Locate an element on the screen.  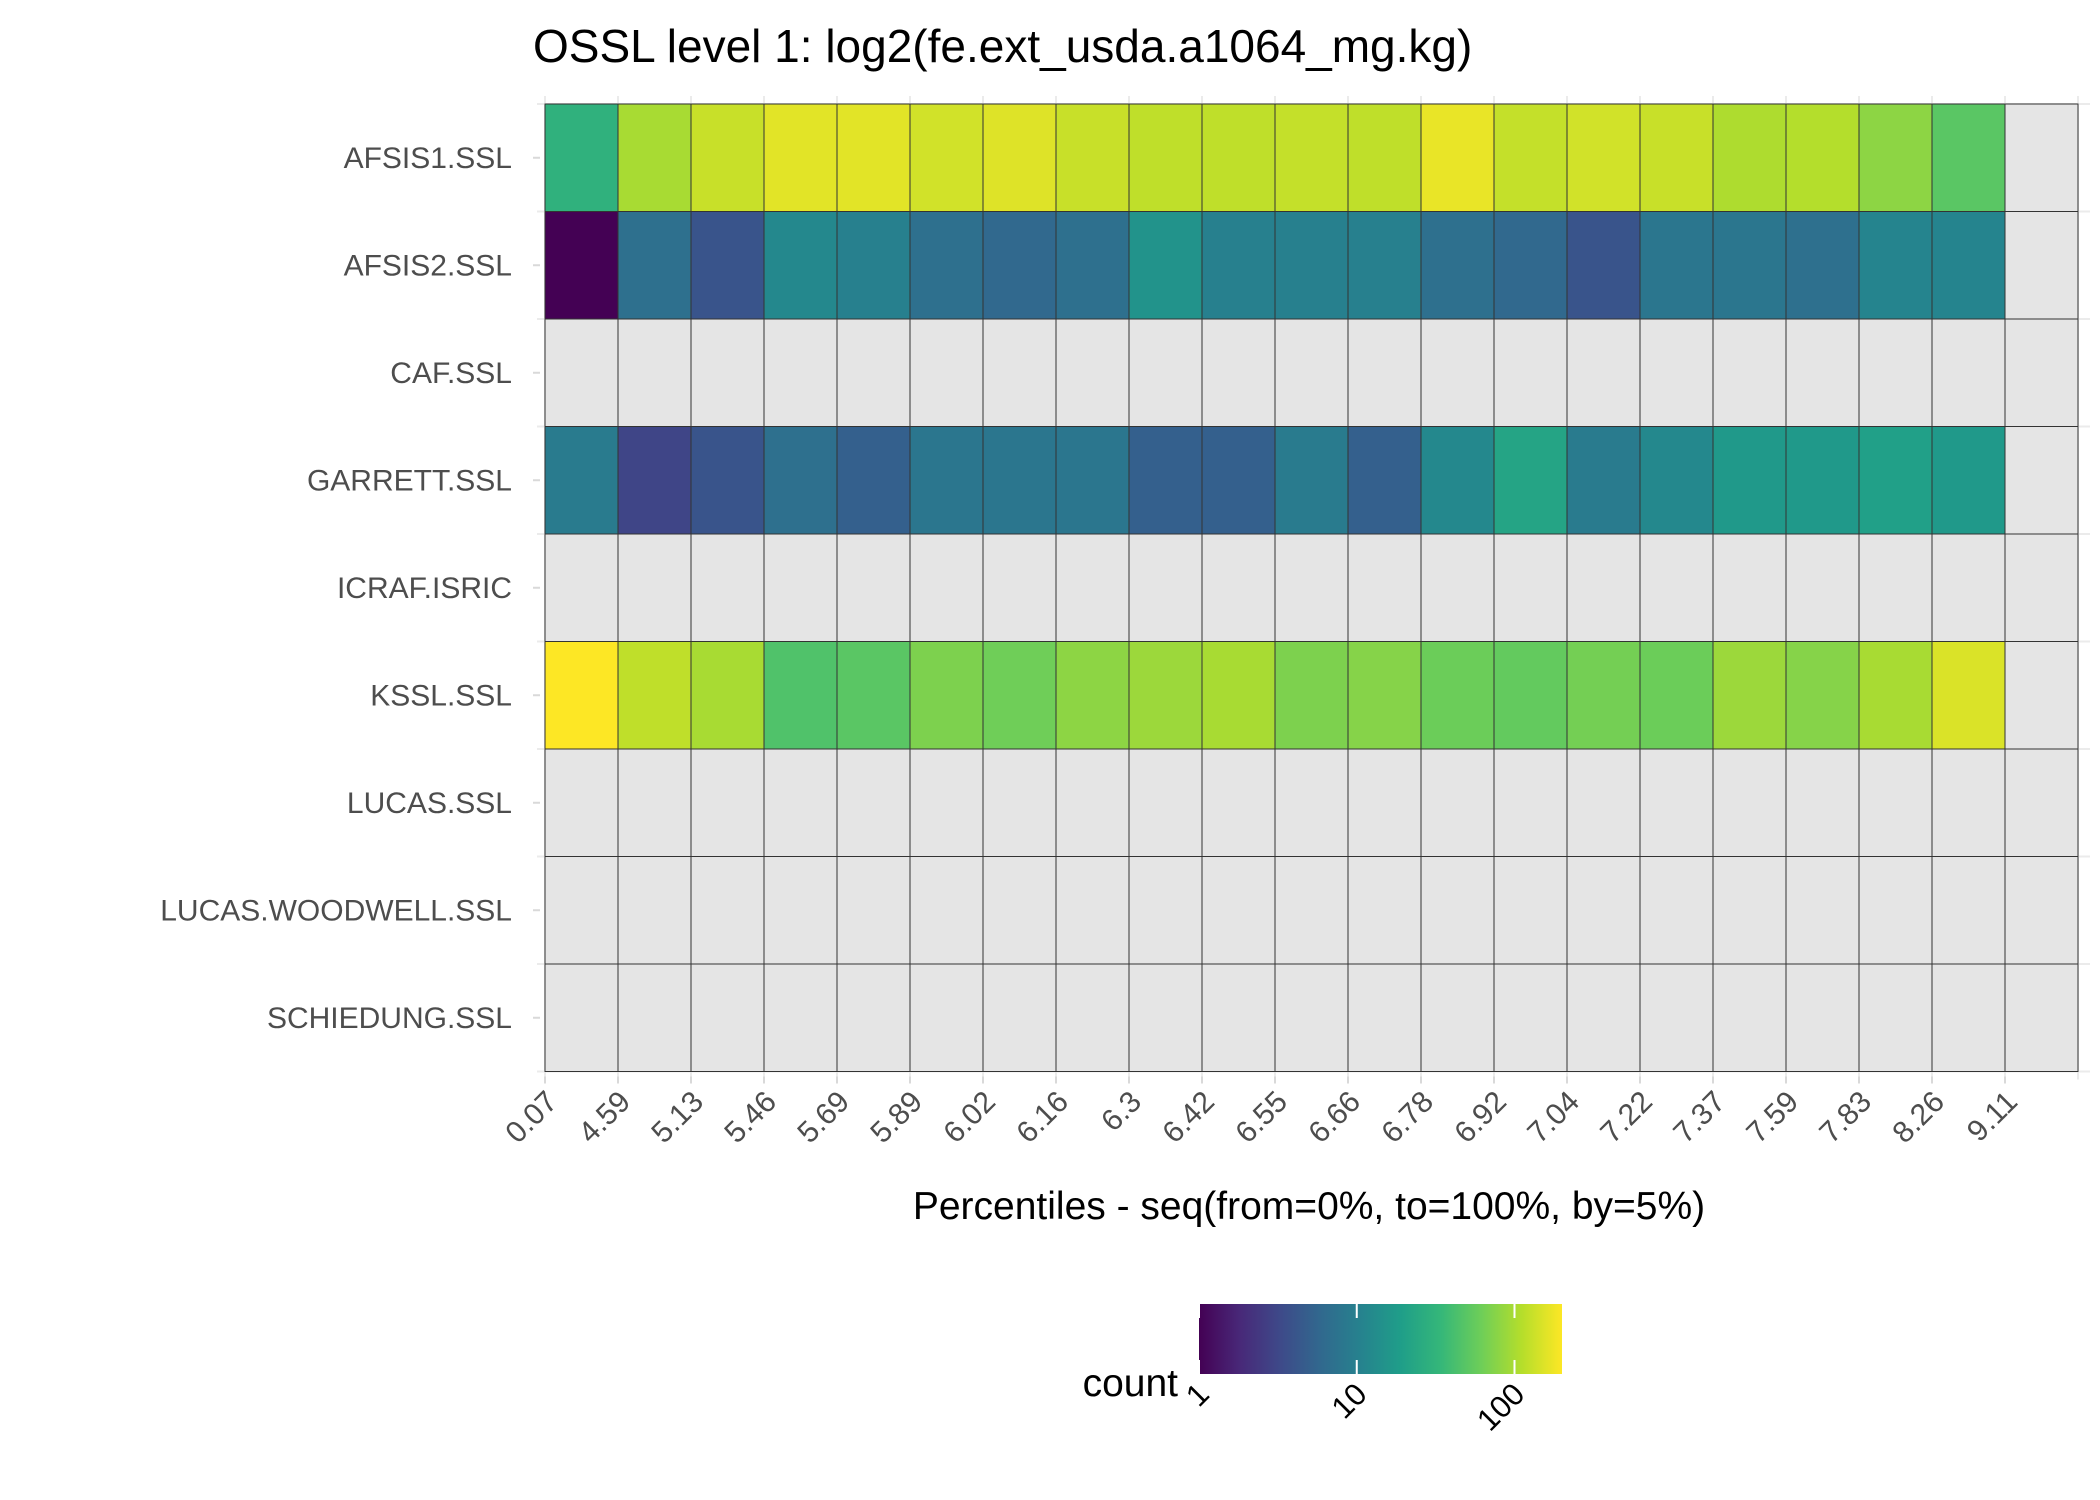
x-axis-tick-label: 6.92 is located at coordinates (1480, 1117).